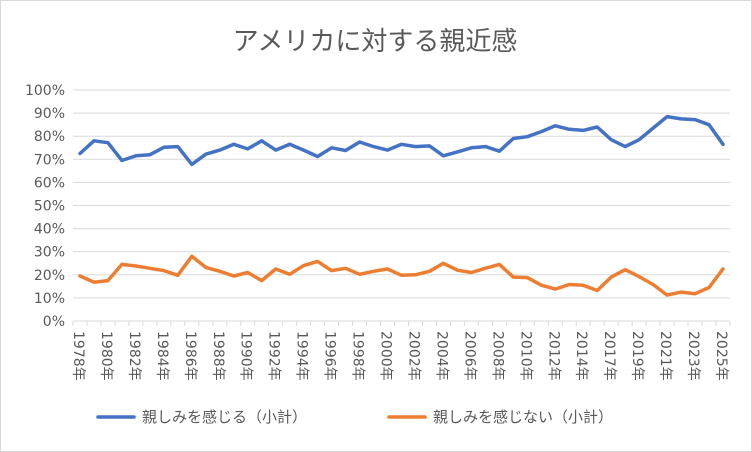 The image size is (752, 452). Describe the element at coordinates (441, 356) in the screenshot. I see `x-tick-label: 2004年` at that location.